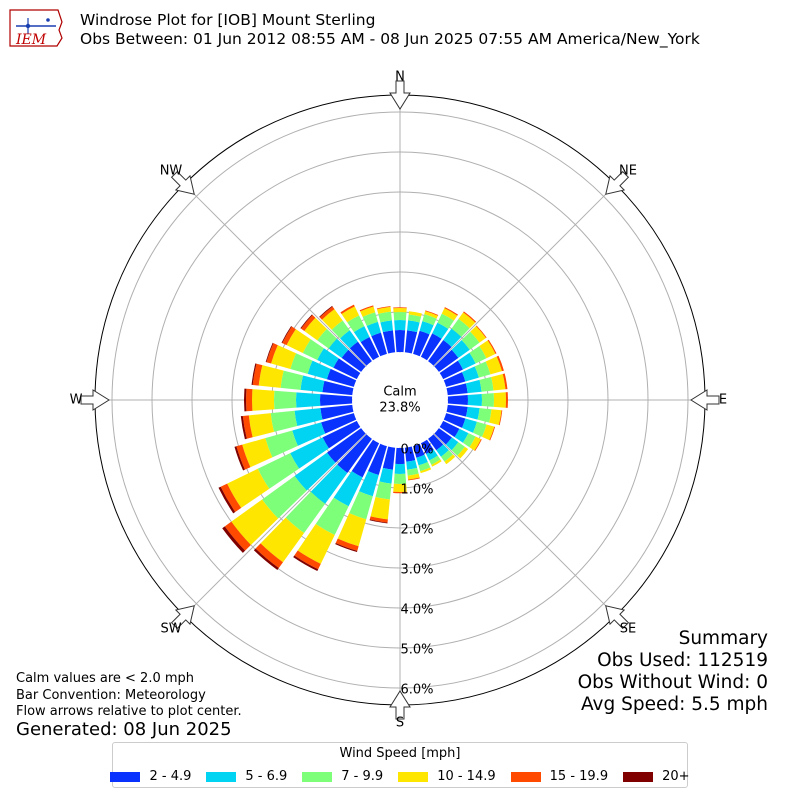 The image size is (800, 800). What do you see at coordinates (723, 400) in the screenshot?
I see `direction-label-e: E` at bounding box center [723, 400].